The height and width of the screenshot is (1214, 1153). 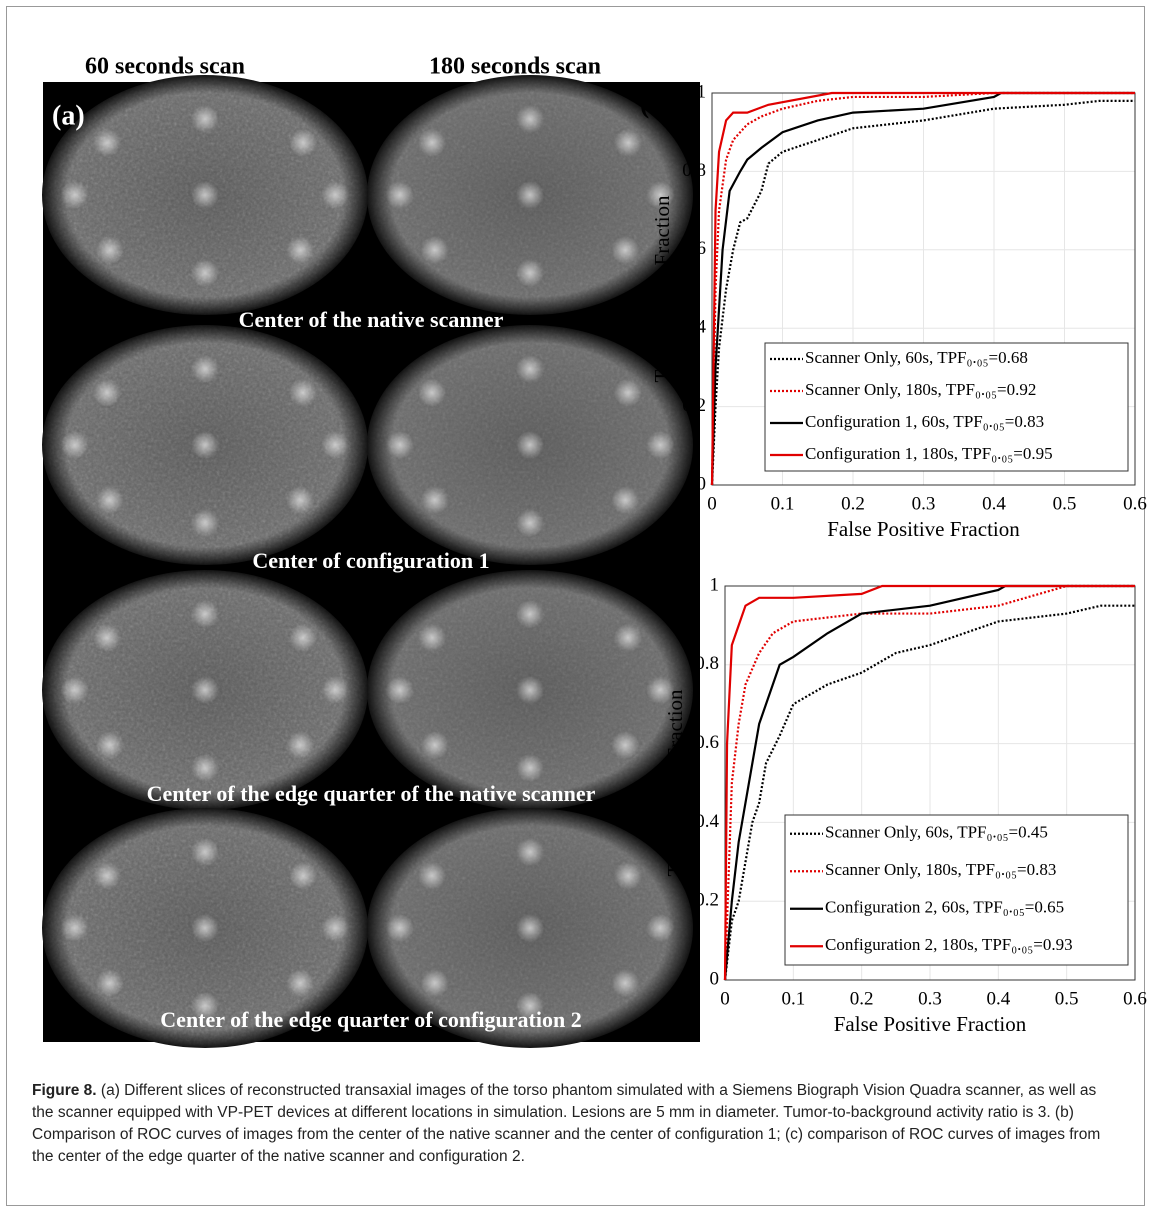 I want to click on y-tick-label: 0.8, so click(x=707, y=663).